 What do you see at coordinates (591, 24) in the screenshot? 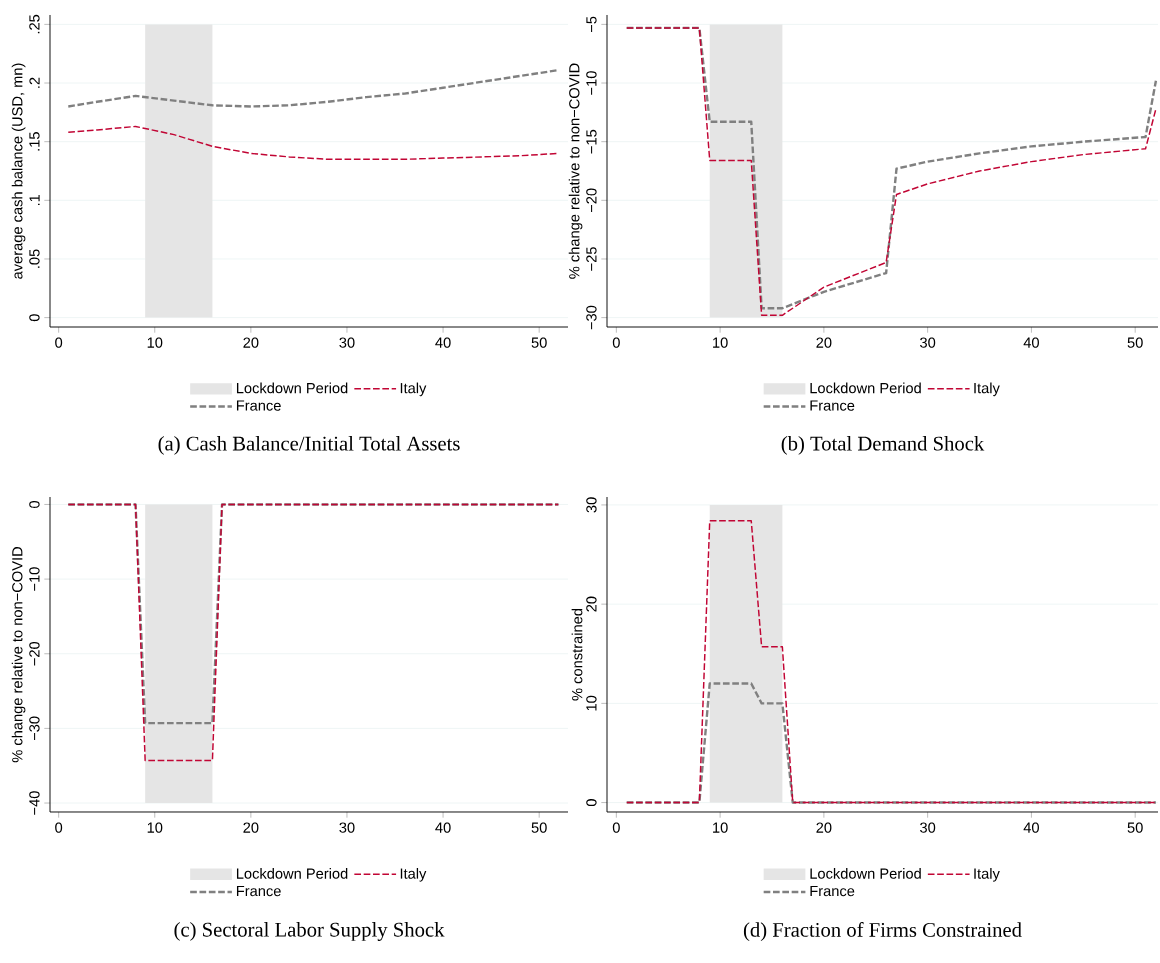
I see `y-tick-label: −5` at bounding box center [591, 24].